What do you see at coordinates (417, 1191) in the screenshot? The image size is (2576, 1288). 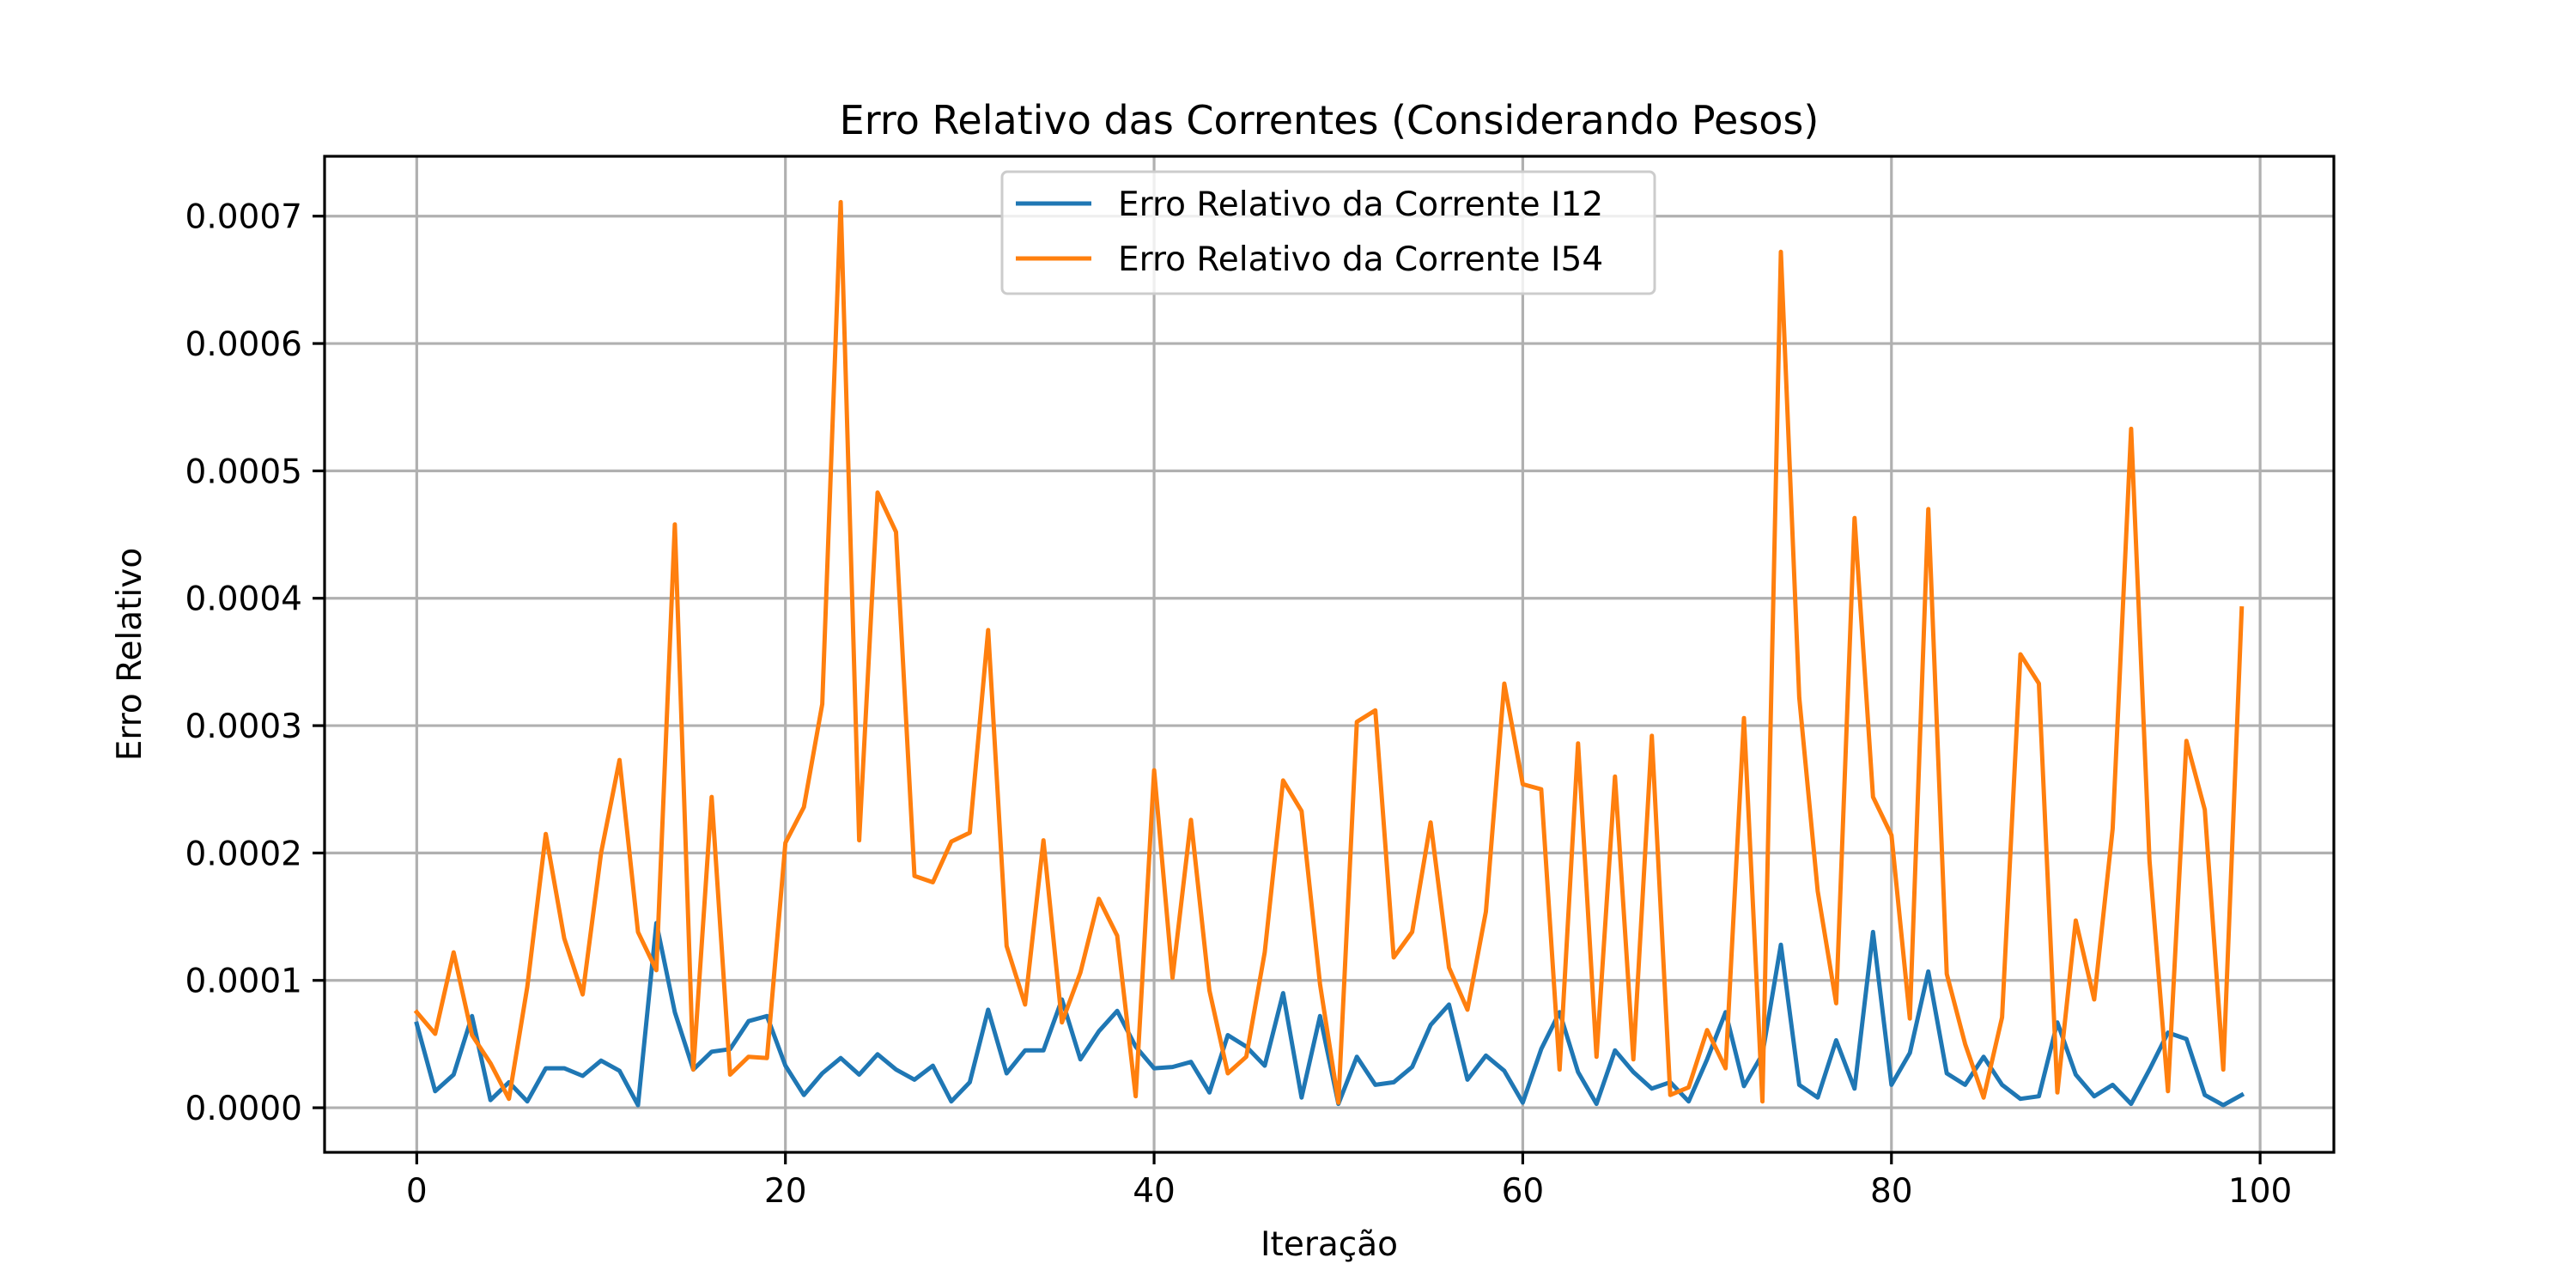 I see `x-tick-label: 0` at bounding box center [417, 1191].